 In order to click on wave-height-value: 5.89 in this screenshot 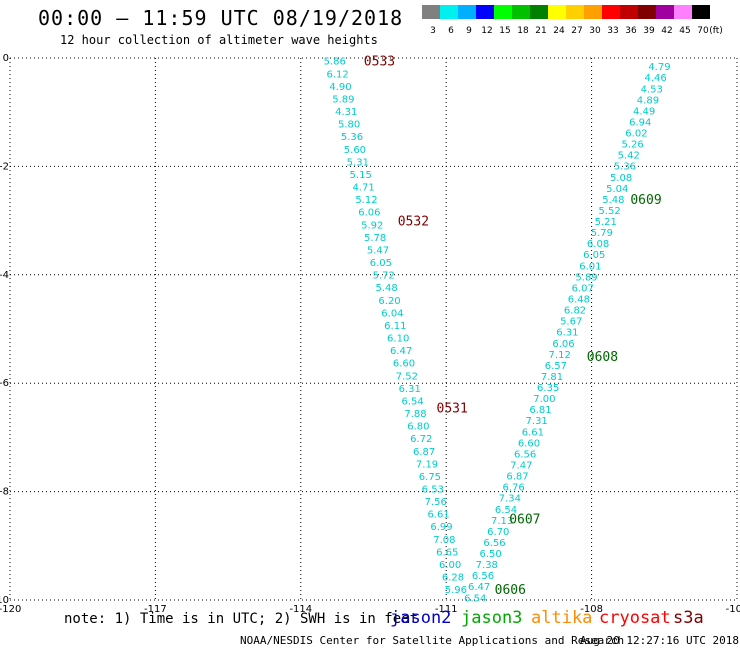, I will do `click(586, 277)`.